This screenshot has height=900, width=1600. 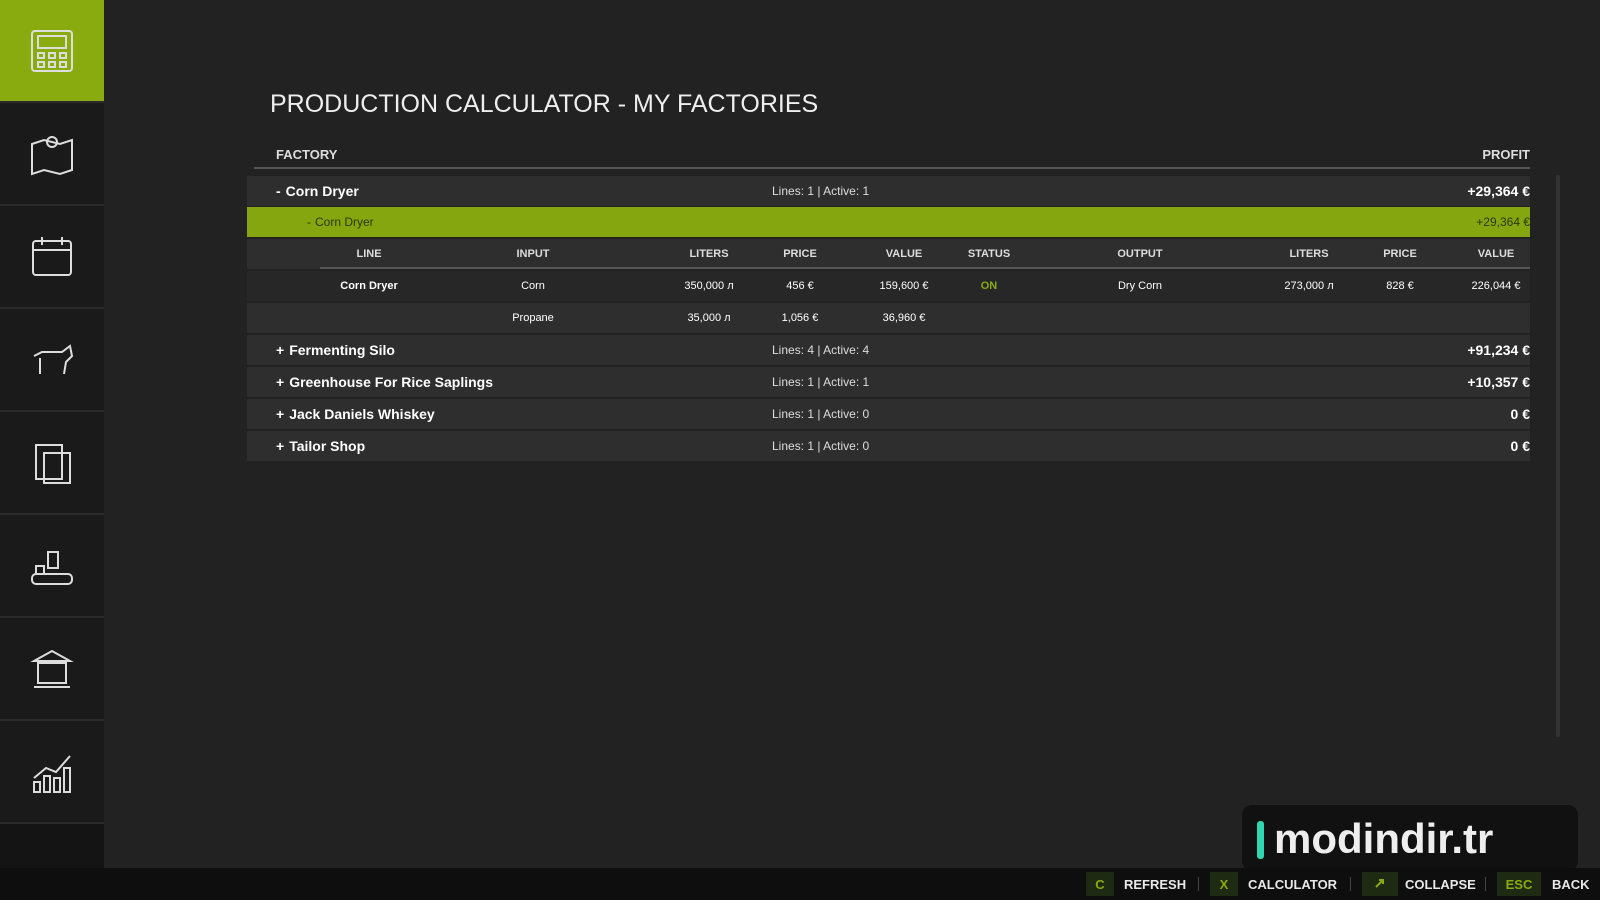 What do you see at coordinates (1400, 286) in the screenshot?
I see `output-price: 828 €` at bounding box center [1400, 286].